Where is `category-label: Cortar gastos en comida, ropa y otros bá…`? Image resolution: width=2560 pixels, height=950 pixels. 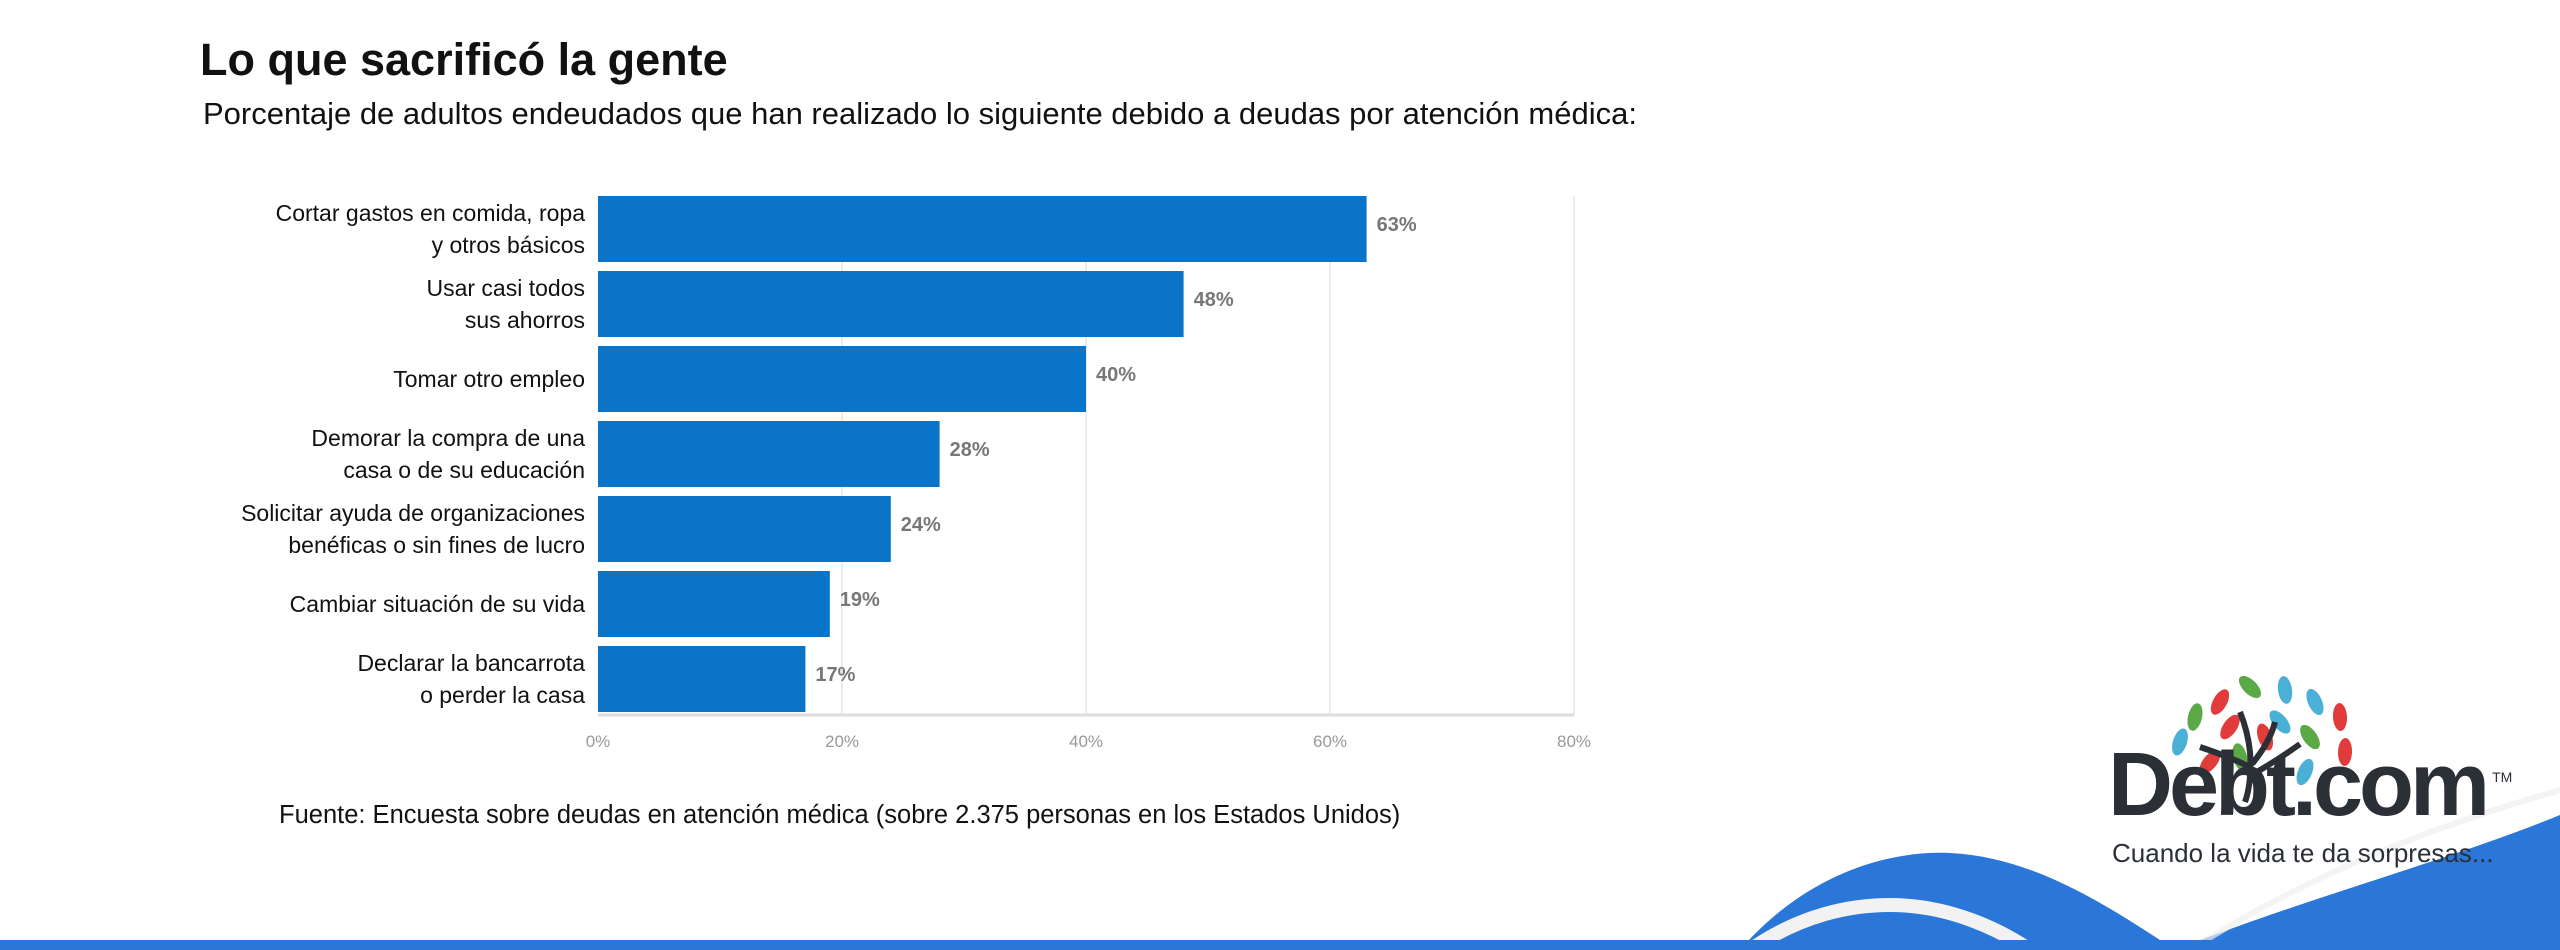
category-label: Cortar gastos en comida, ropa y otros bá… is located at coordinates (430, 229).